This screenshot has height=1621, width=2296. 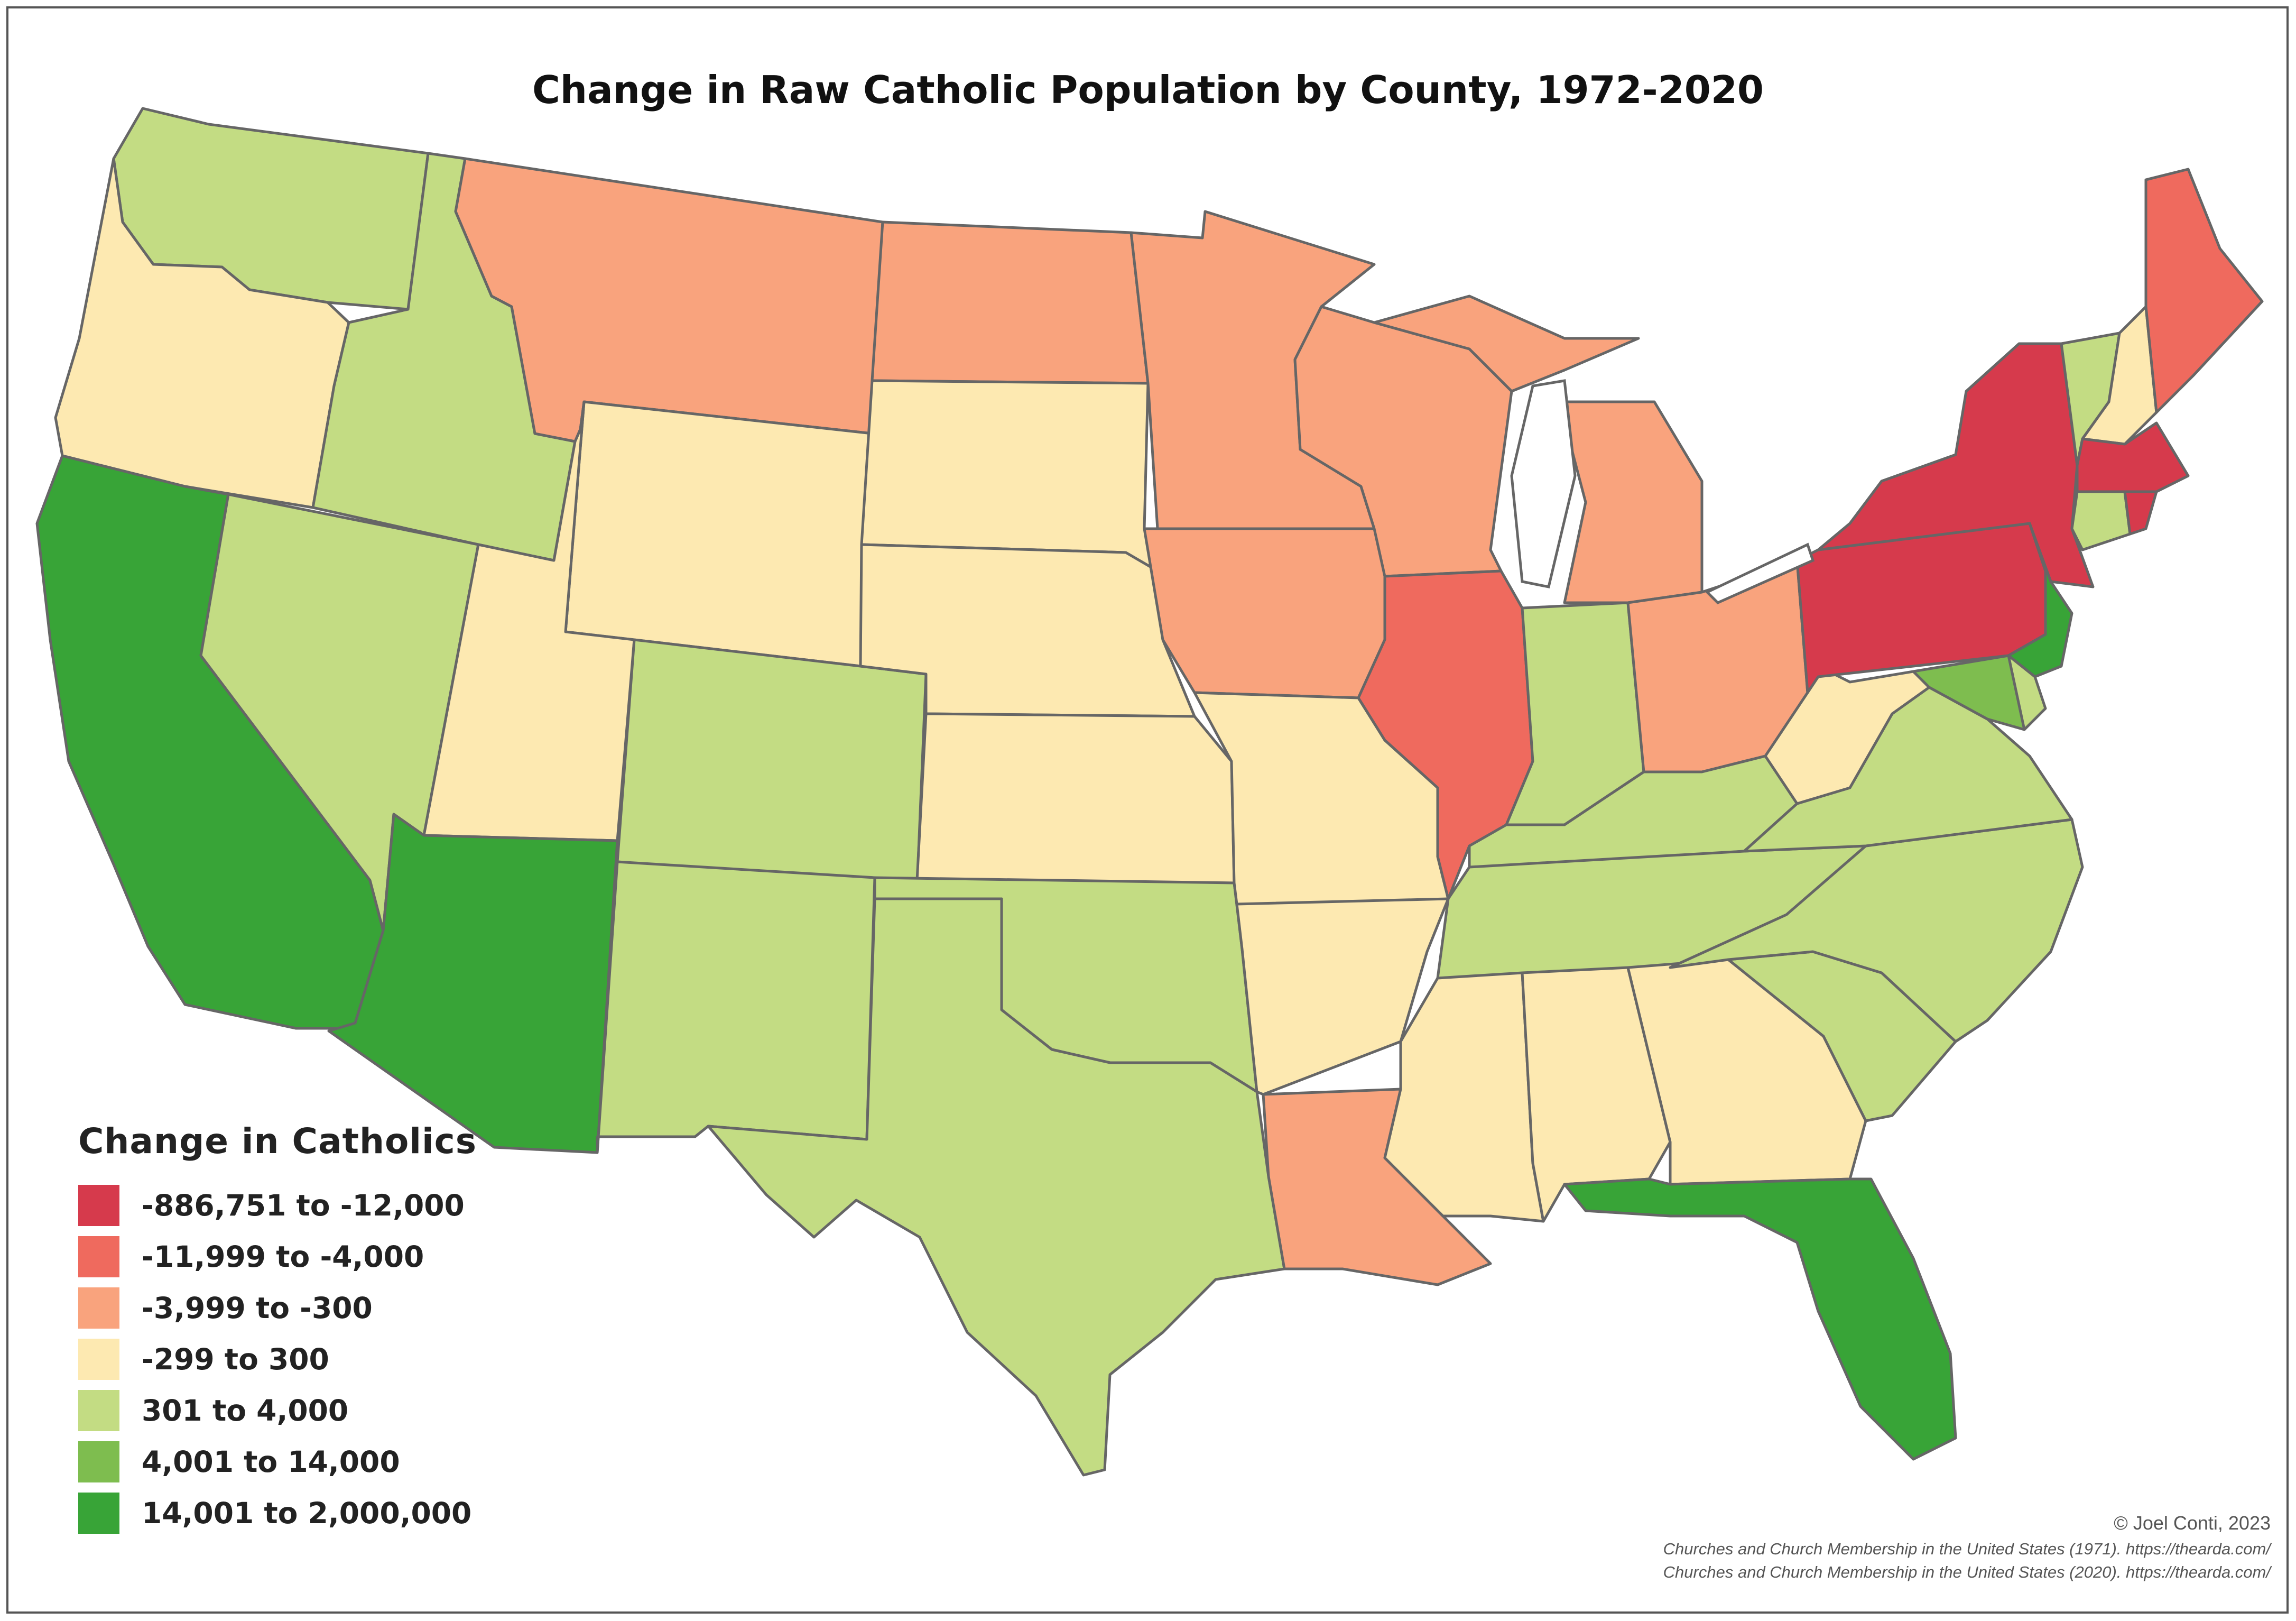 I want to click on wyoming, so click(x=719, y=534).